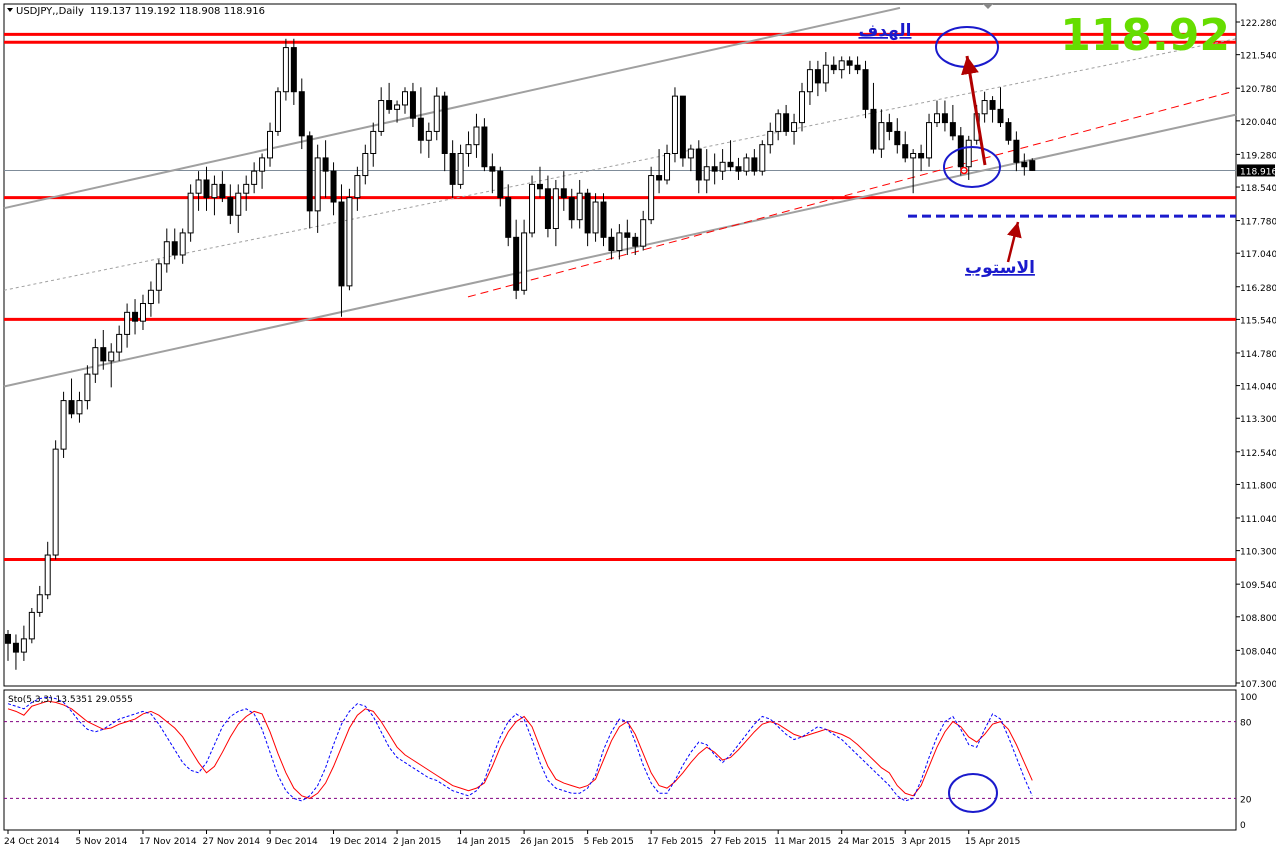  What do you see at coordinates (884, 31) in the screenshot?
I see `target-label: الهدف` at bounding box center [884, 31].